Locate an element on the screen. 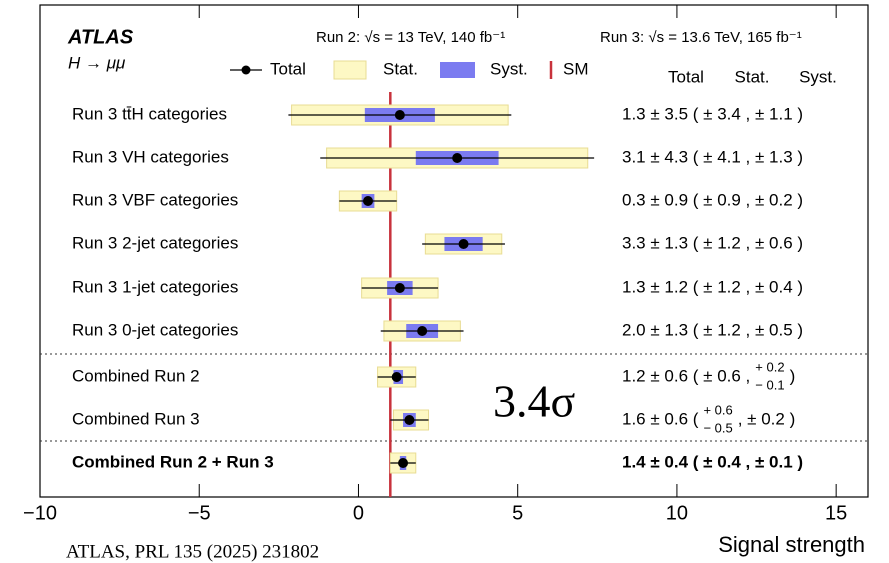 This screenshot has width=889, height=563. x-axis-label: Signal strength is located at coordinates (791, 544).